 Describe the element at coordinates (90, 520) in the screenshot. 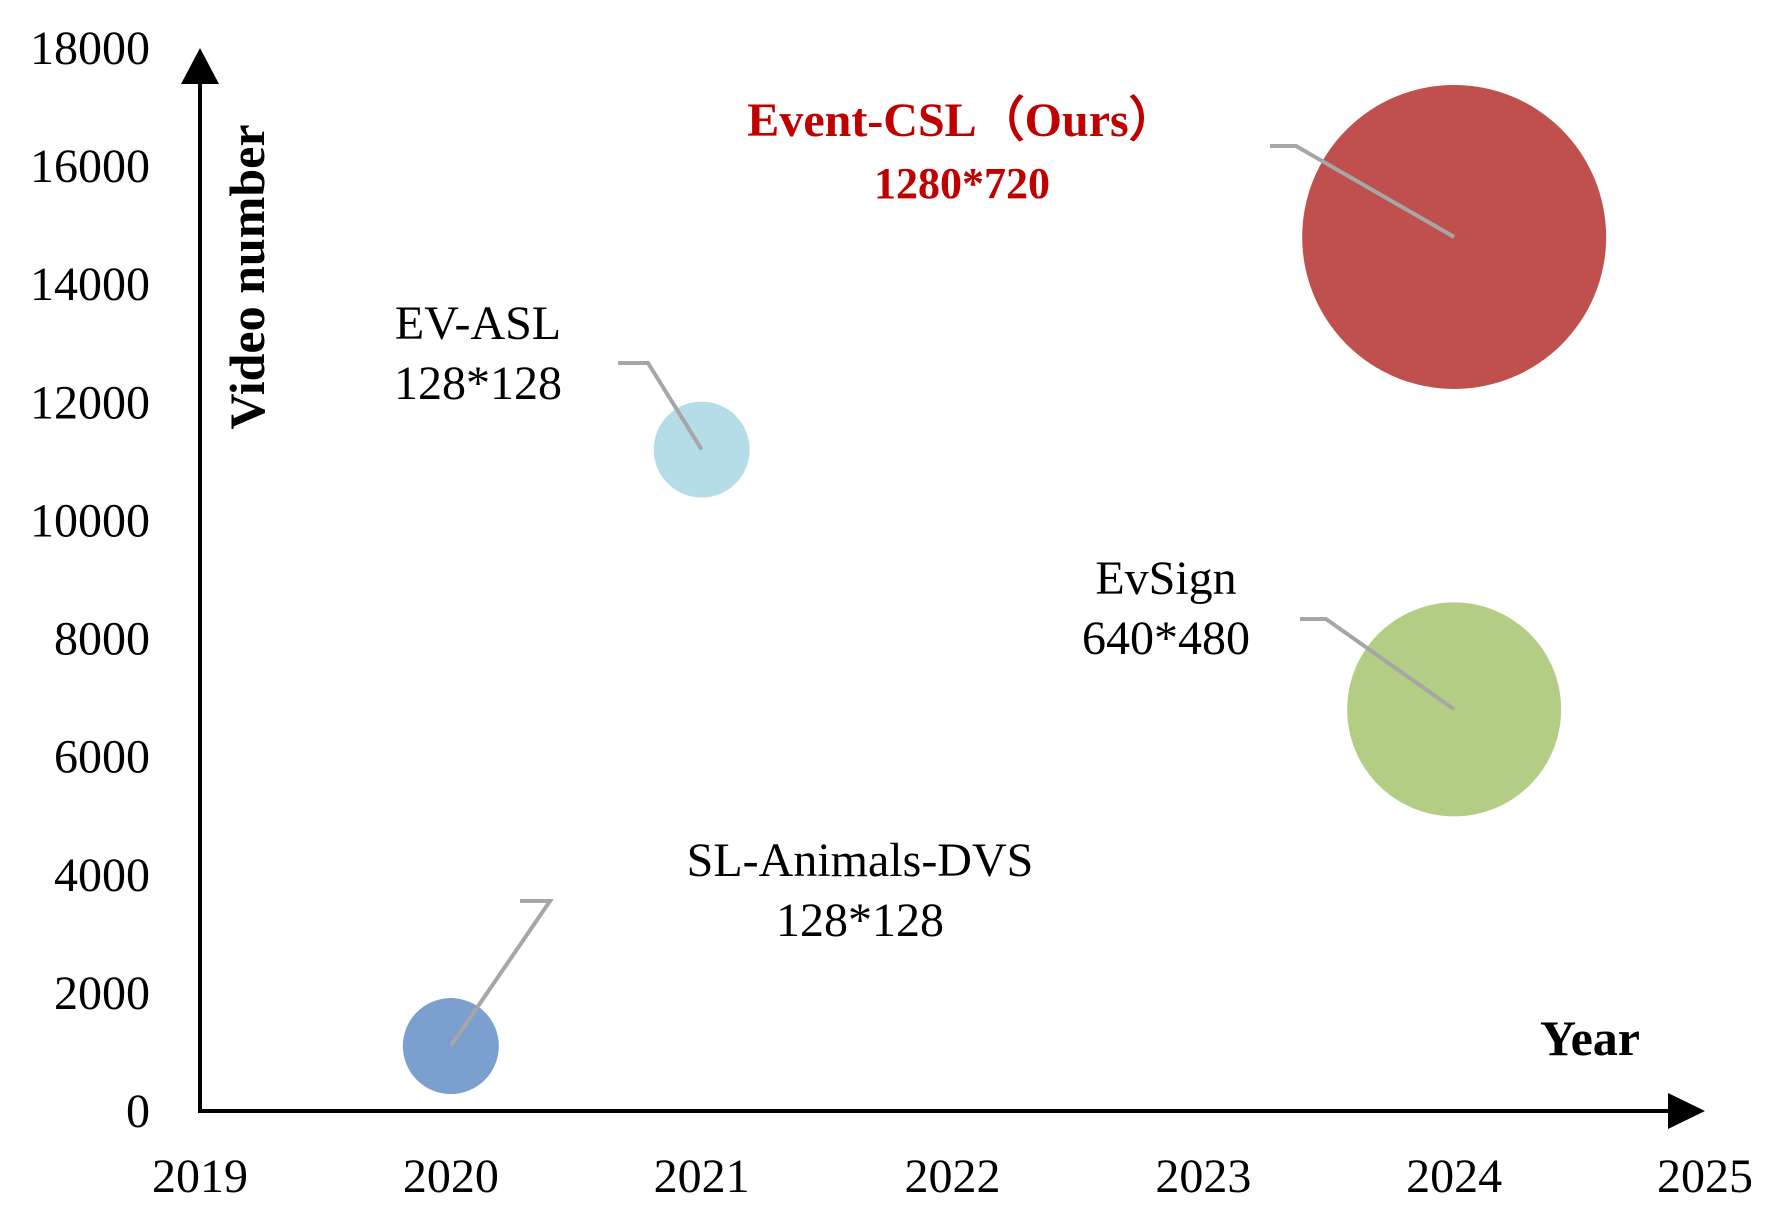

I see `y-tick-label: 10000` at that location.